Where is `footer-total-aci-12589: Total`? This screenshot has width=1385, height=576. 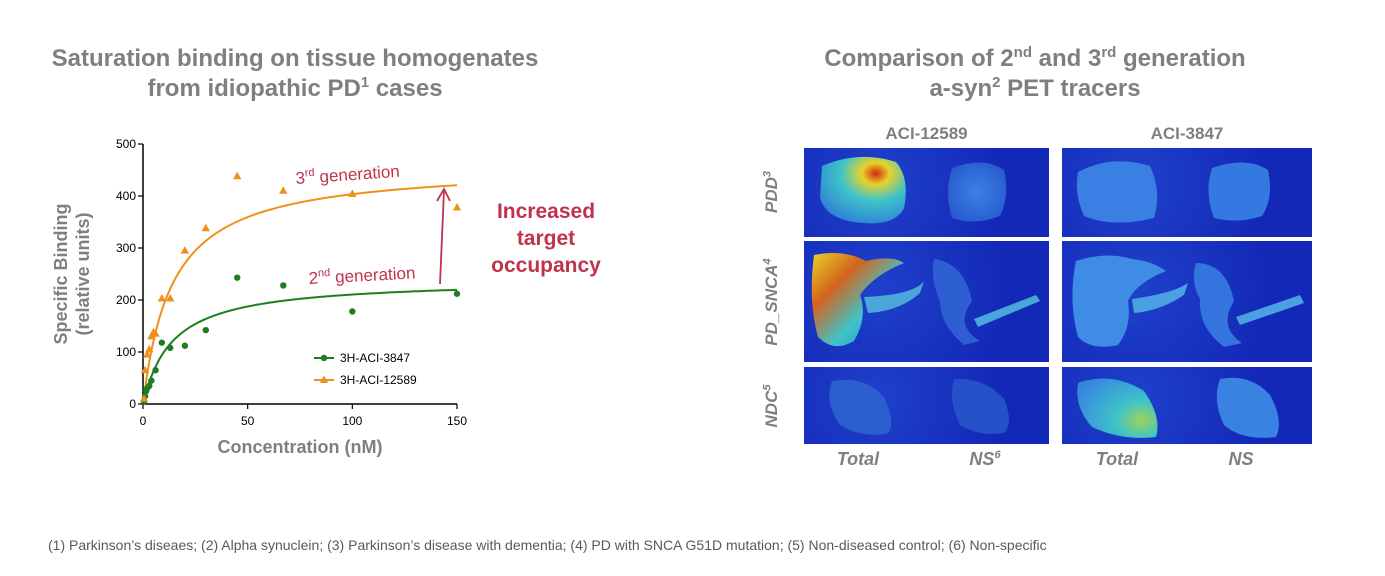
footer-total-aci-12589: Total is located at coordinates (858, 459).